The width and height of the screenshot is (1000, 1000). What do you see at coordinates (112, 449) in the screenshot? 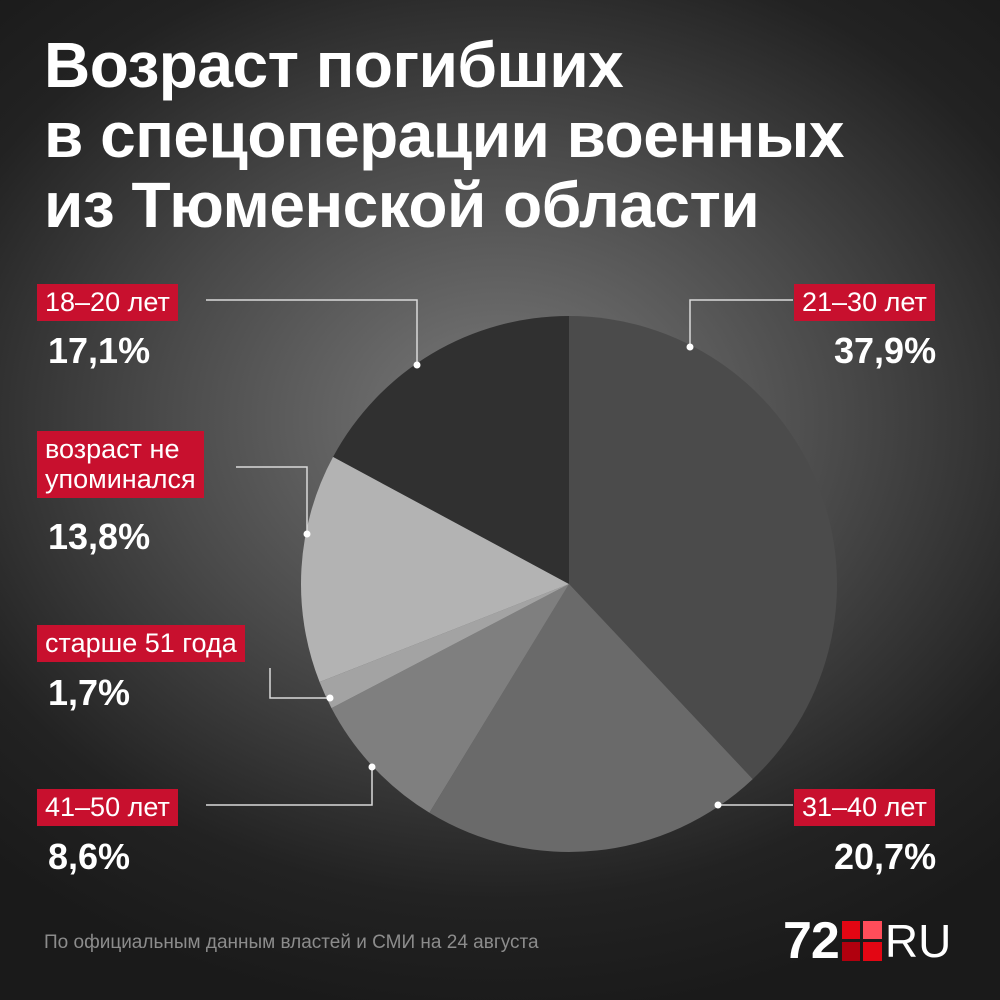
I see `slice-label-line-1: возраст не` at bounding box center [112, 449].